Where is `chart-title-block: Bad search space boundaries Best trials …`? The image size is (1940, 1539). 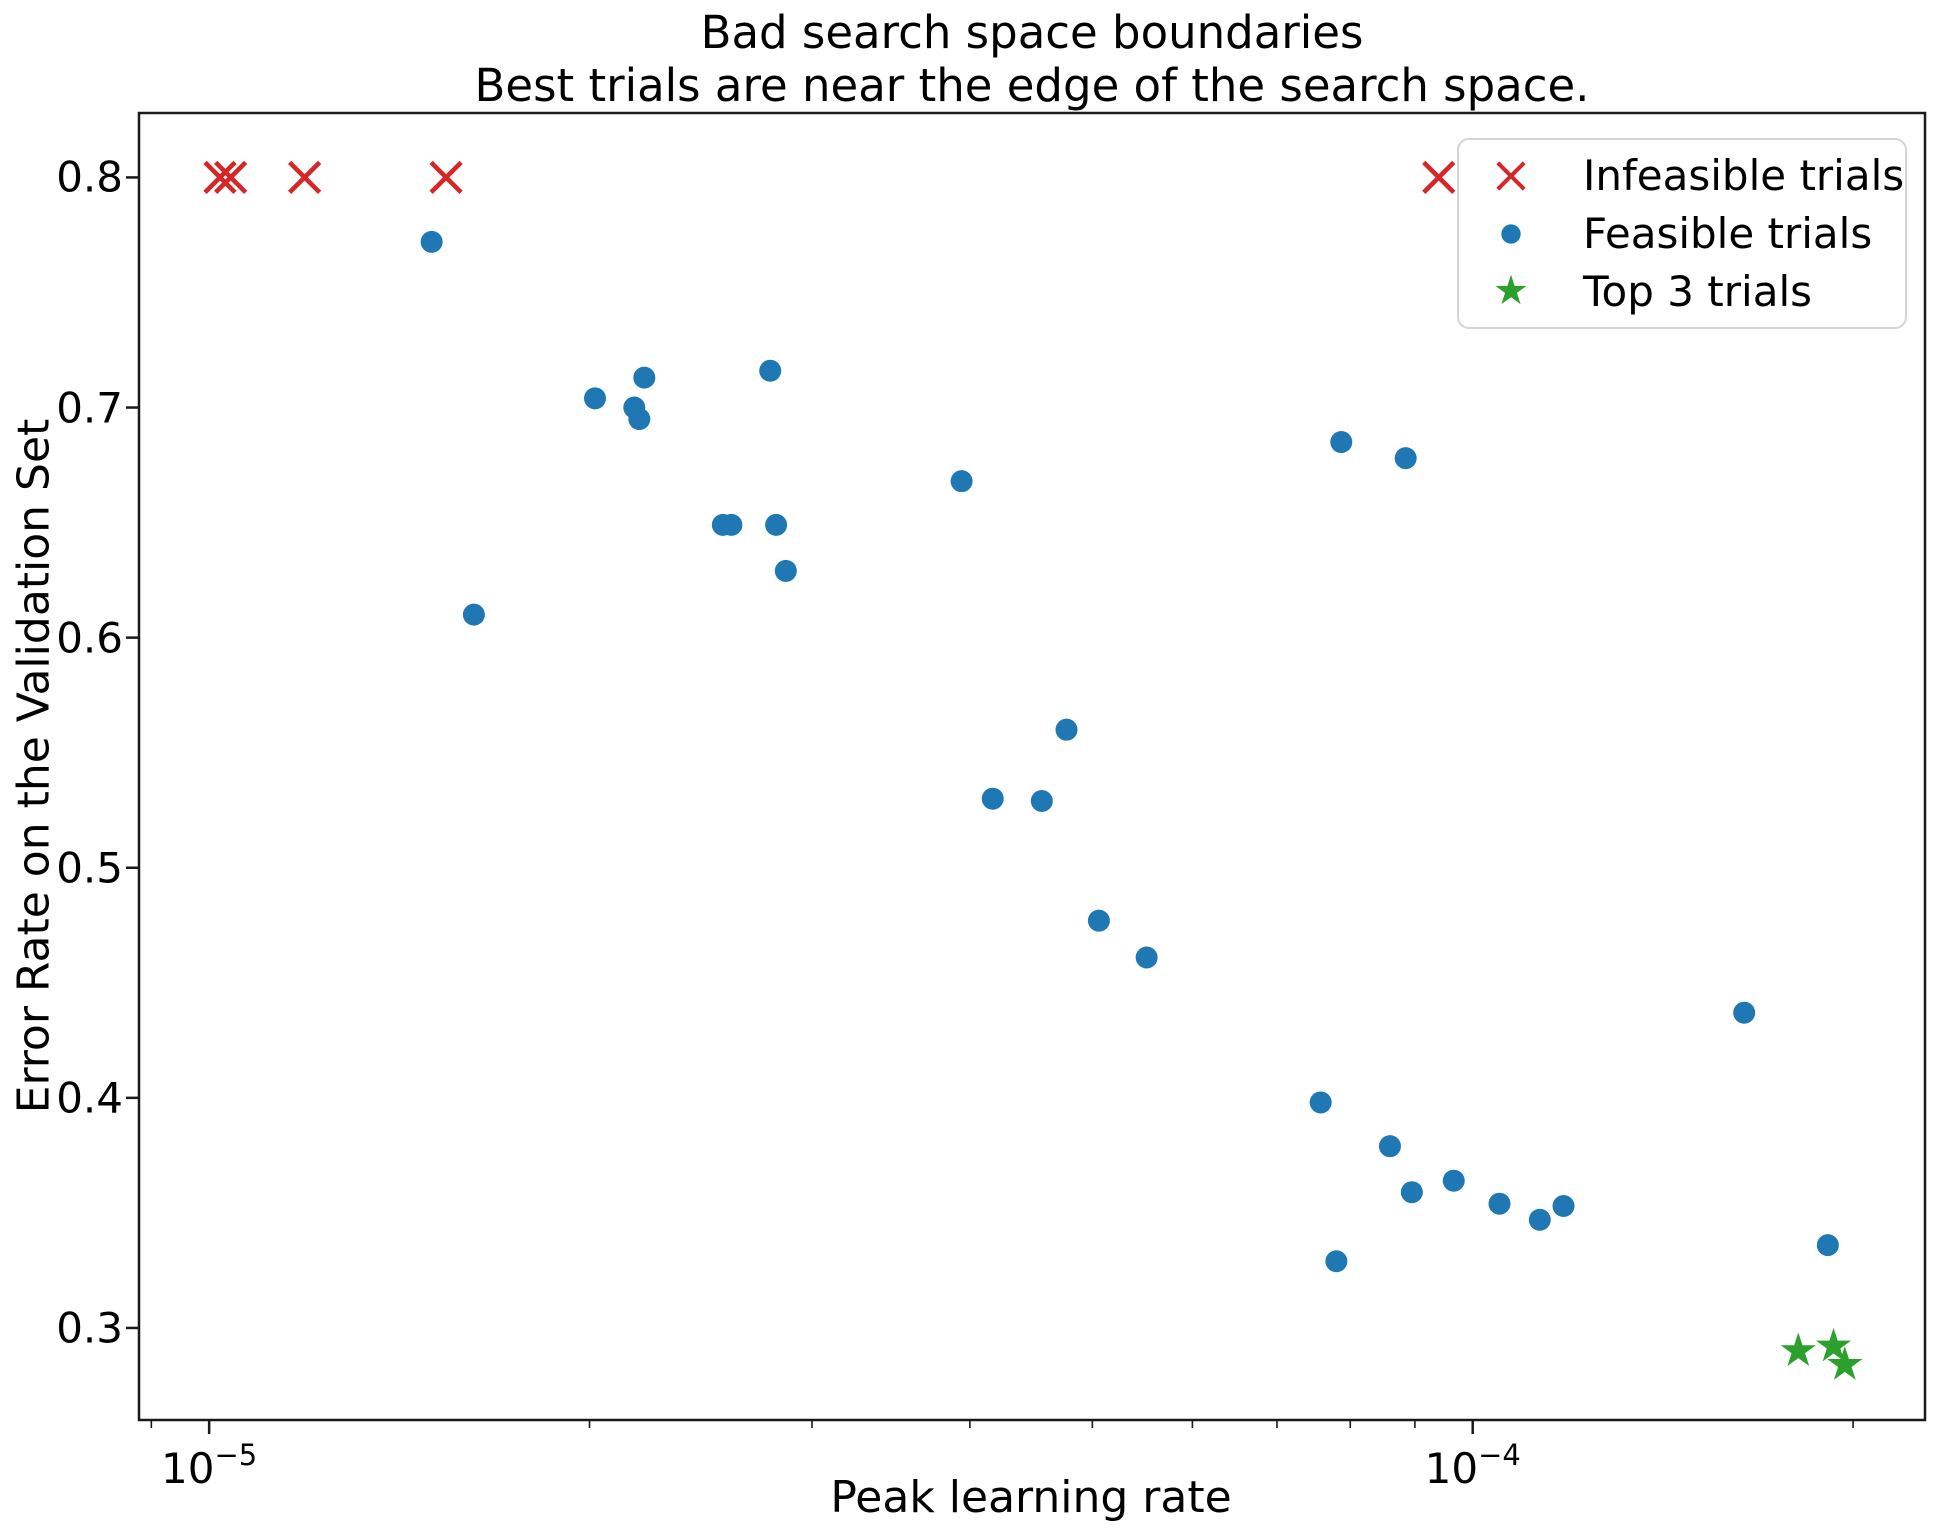
chart-title-block: Bad search space boundaries Best trials … is located at coordinates (1032, 59).